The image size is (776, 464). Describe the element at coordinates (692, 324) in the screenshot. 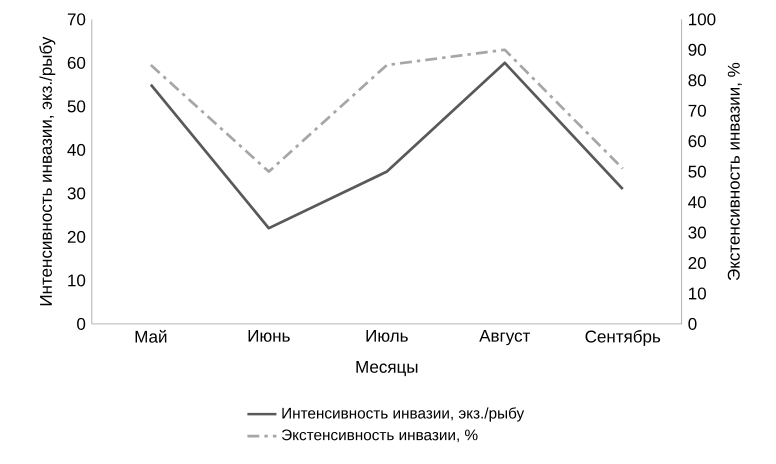

I see `y2-tick-label: 0` at that location.